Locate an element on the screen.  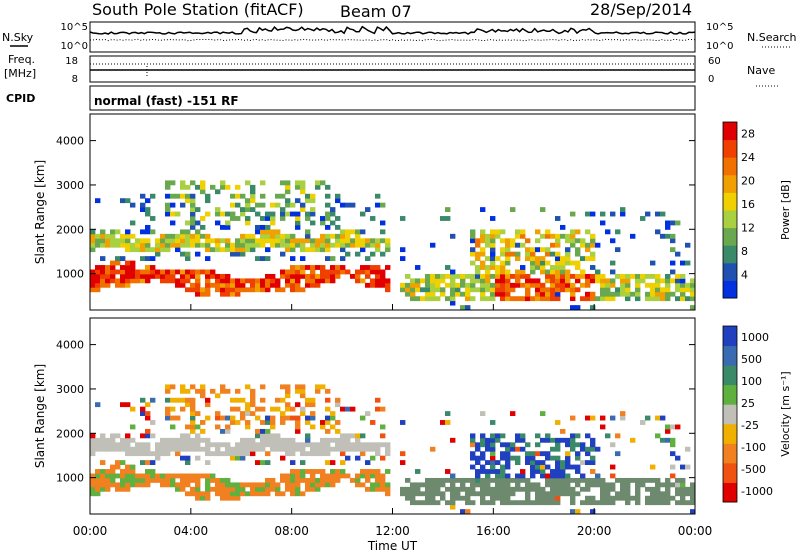
program-label: normal (fast) -151 RF is located at coordinates (166, 101).